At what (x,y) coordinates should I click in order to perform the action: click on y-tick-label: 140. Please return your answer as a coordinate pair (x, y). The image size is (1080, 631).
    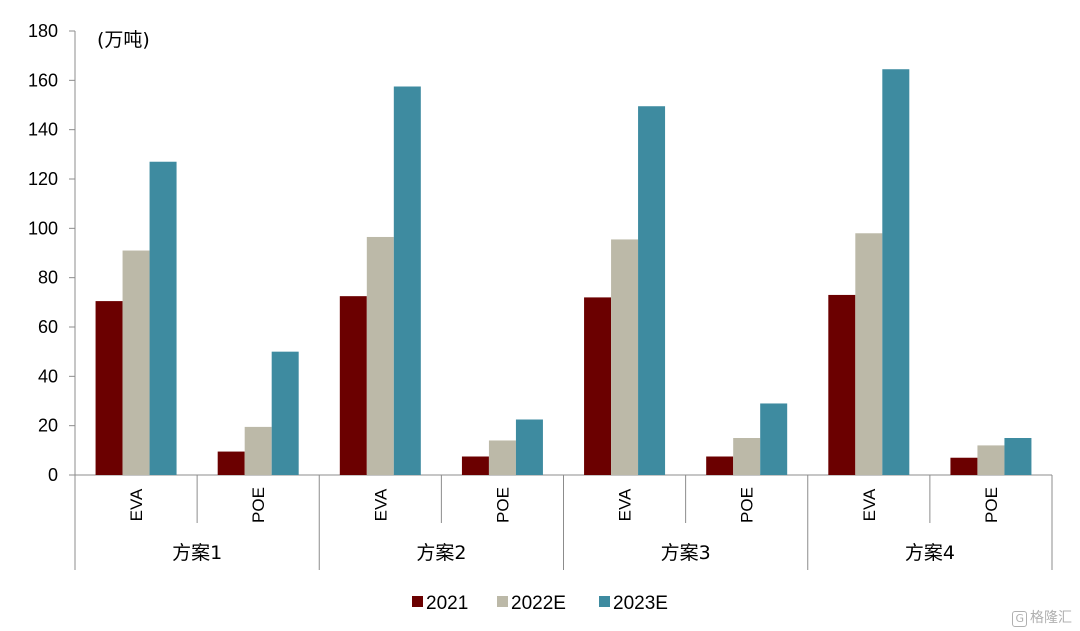
    Looking at the image, I should click on (43, 130).